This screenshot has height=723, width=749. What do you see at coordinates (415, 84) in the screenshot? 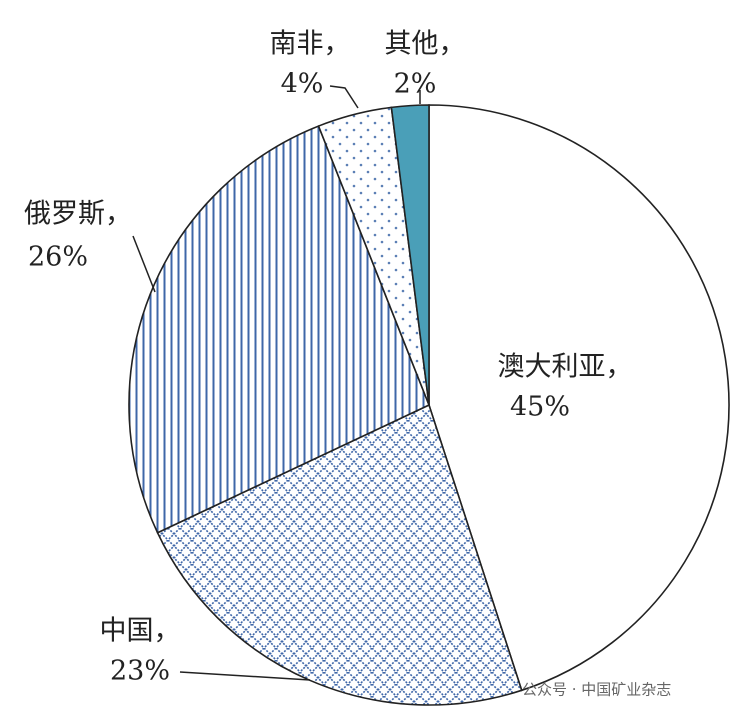
I see `value-label: 2%` at bounding box center [415, 84].